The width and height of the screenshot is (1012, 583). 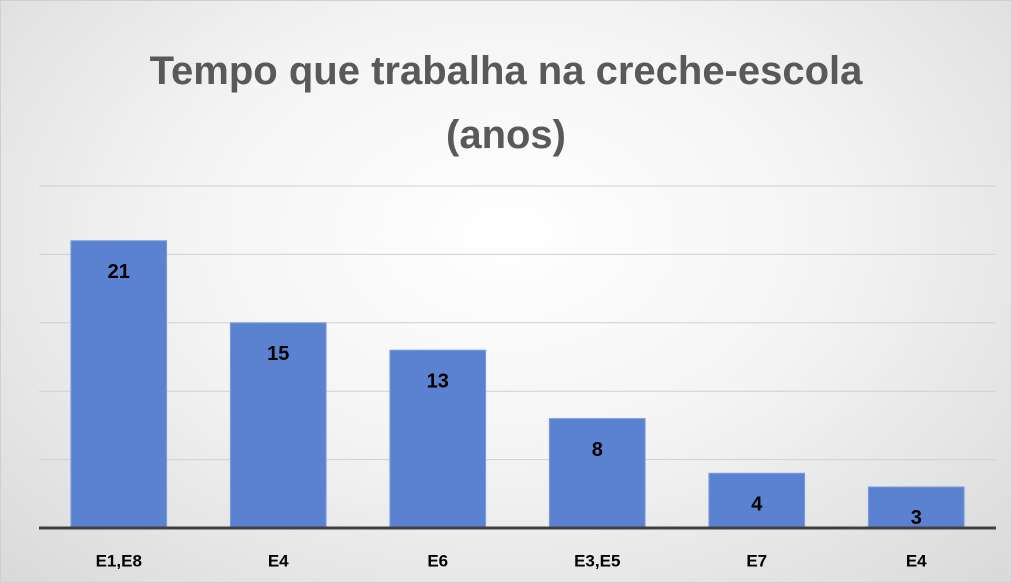 What do you see at coordinates (916, 518) in the screenshot?
I see `data-label: 3` at bounding box center [916, 518].